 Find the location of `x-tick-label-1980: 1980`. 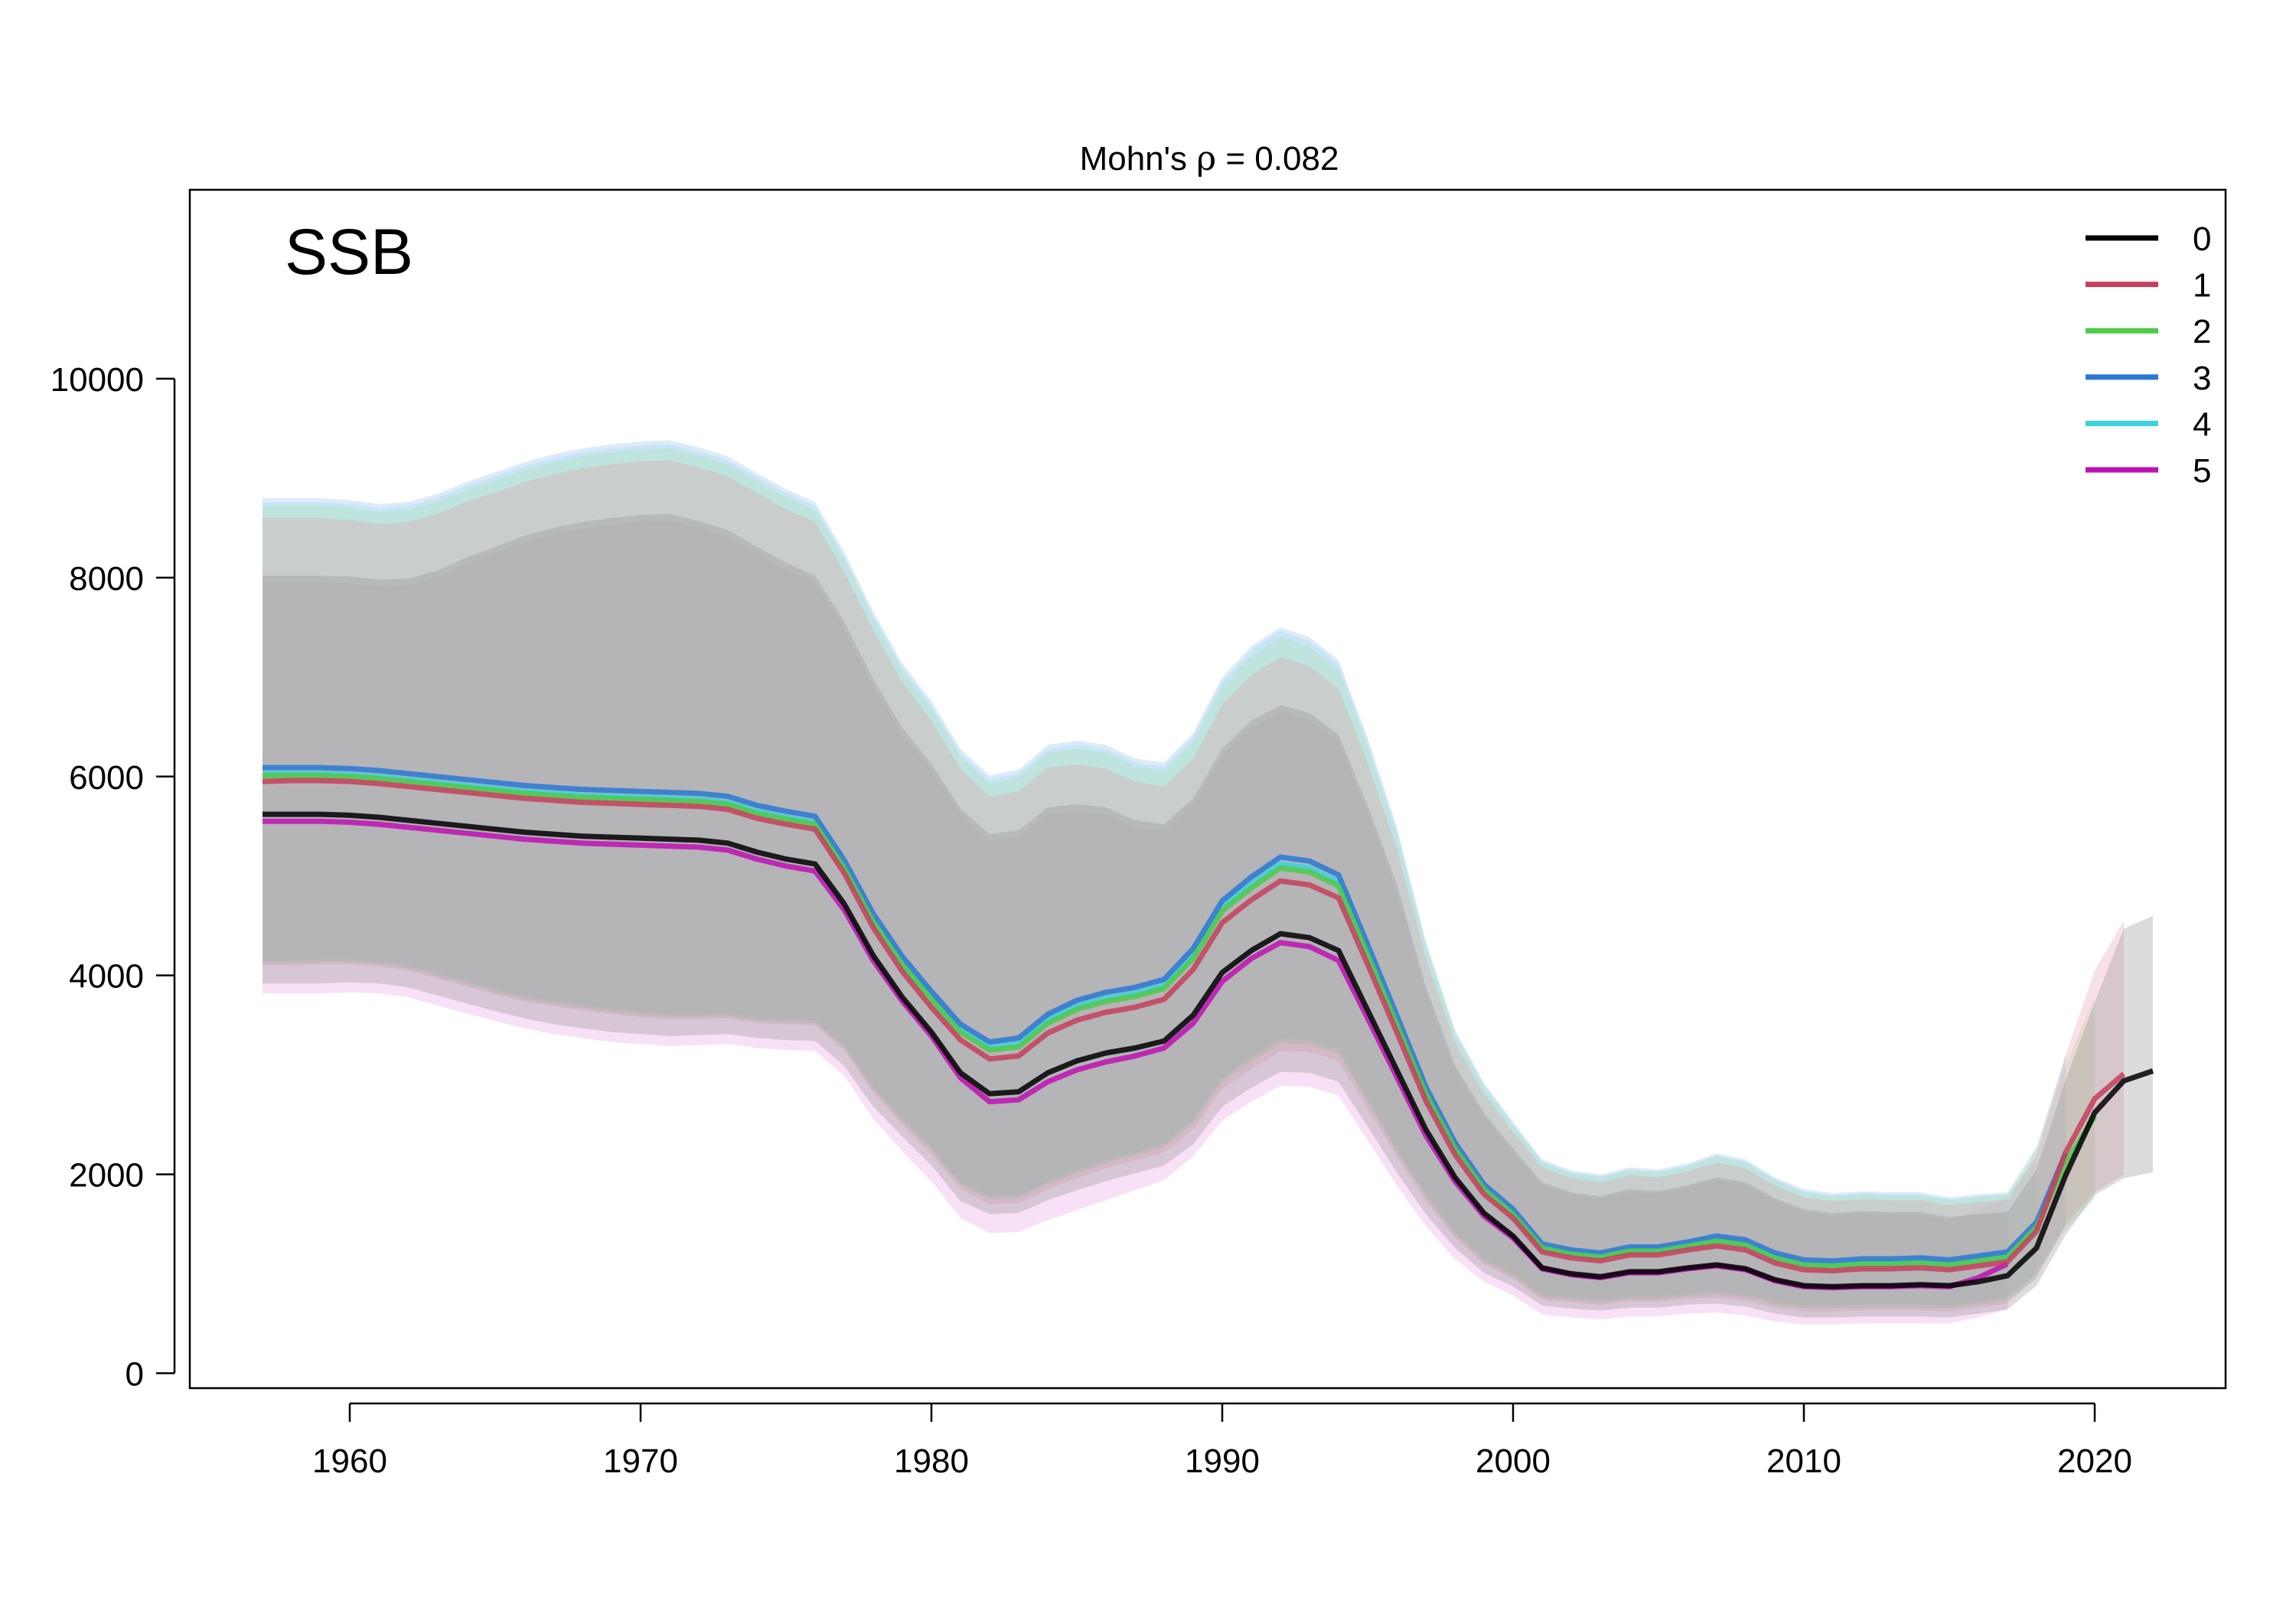

x-tick-label-1980: 1980 is located at coordinates (931, 1461).